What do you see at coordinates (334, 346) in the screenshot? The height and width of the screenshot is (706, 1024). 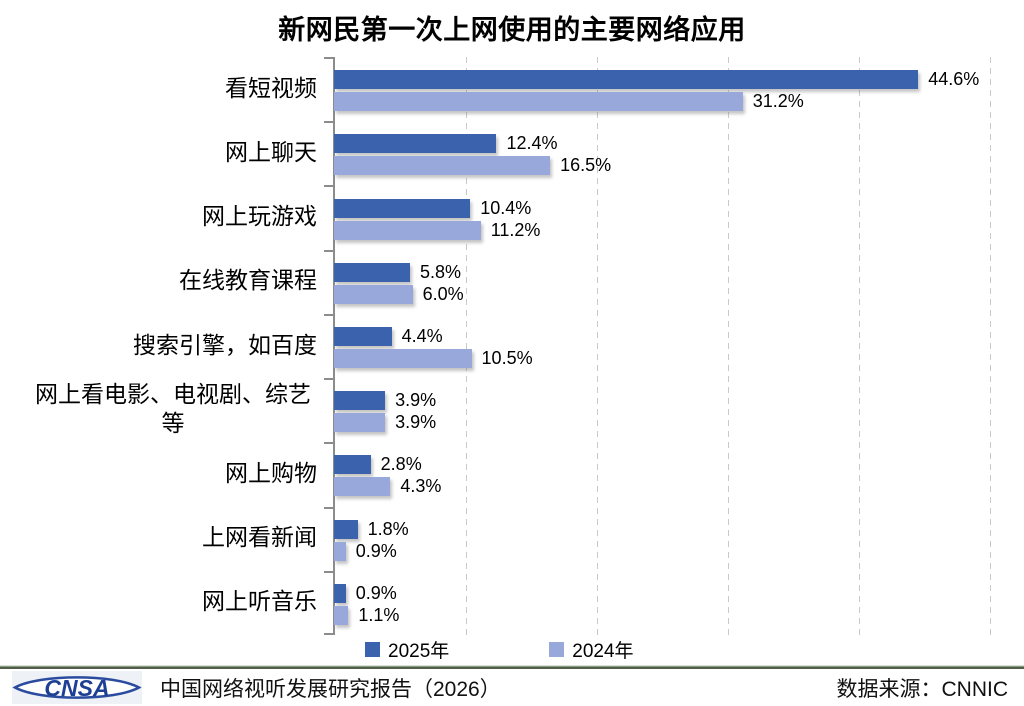 I see `category-axis-line` at bounding box center [334, 346].